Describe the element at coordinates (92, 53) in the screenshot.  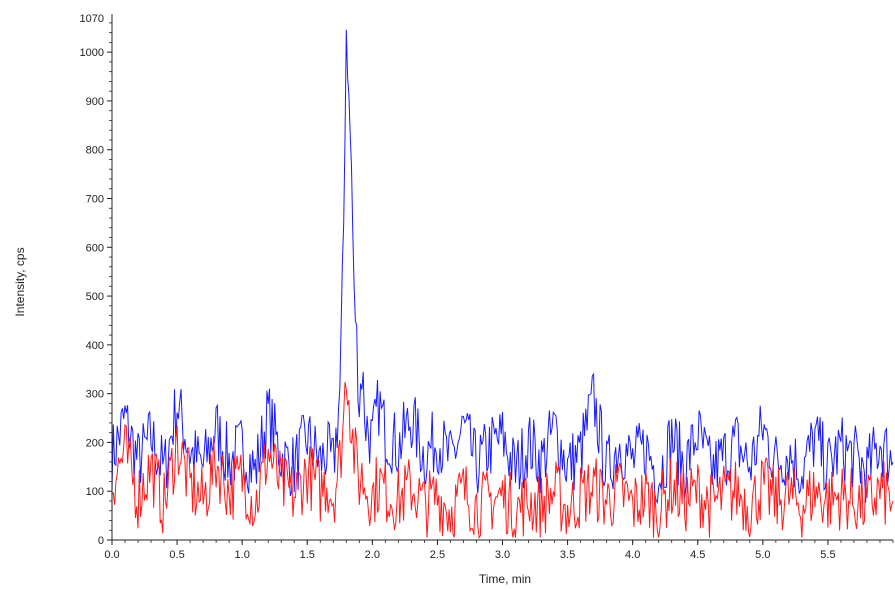
I see `y-tick-label: 1000` at that location.